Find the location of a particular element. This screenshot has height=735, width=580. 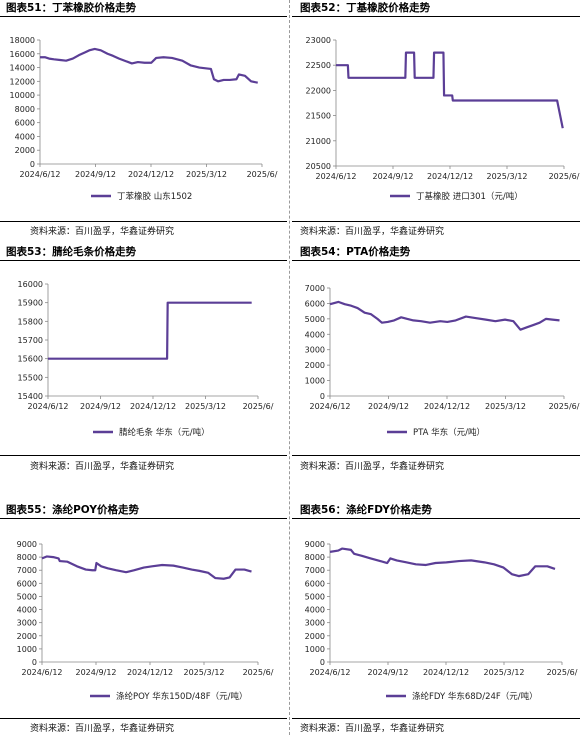

y-tick-label: 23000 is located at coordinates (318, 40).